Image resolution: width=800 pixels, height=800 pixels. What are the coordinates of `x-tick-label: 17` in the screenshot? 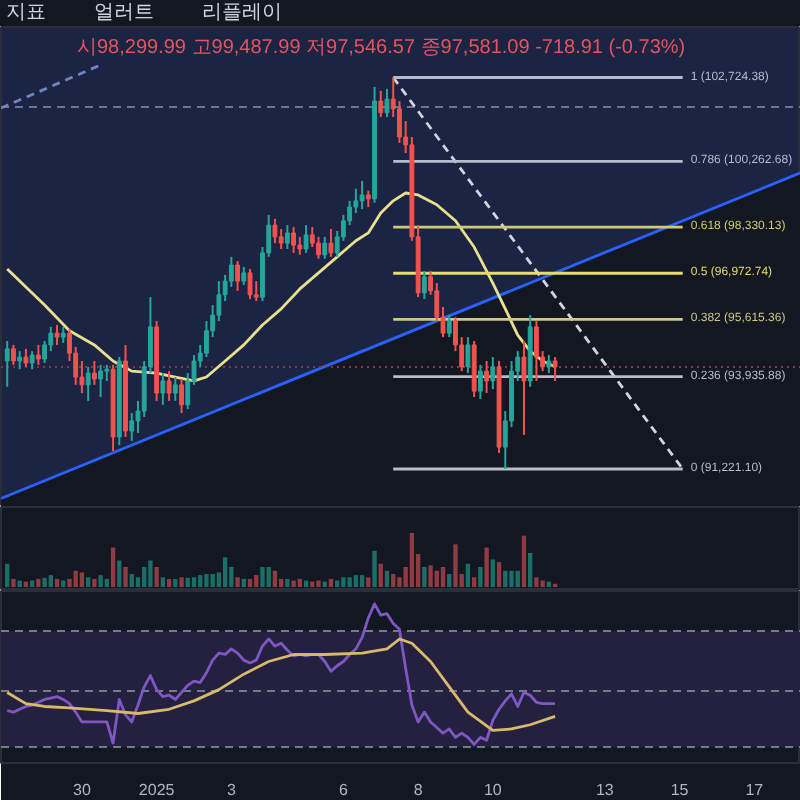 It's located at (755, 790).